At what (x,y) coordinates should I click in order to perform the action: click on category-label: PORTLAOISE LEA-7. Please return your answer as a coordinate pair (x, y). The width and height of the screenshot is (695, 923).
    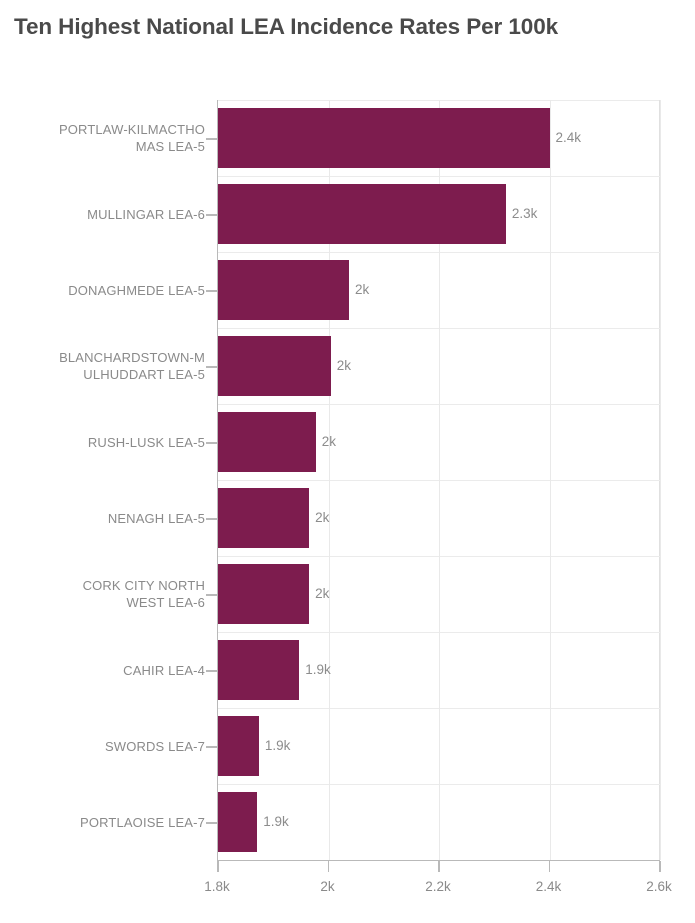
    Looking at the image, I should click on (105, 822).